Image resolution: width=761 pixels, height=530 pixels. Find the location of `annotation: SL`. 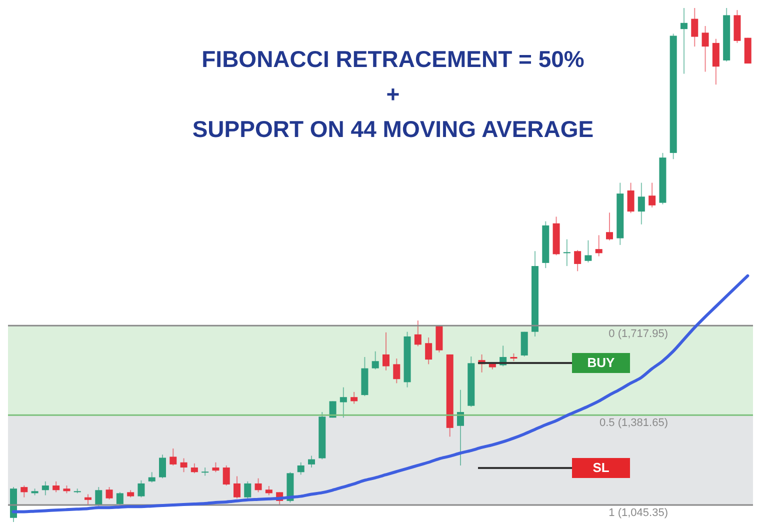

annotation: SL is located at coordinates (601, 468).